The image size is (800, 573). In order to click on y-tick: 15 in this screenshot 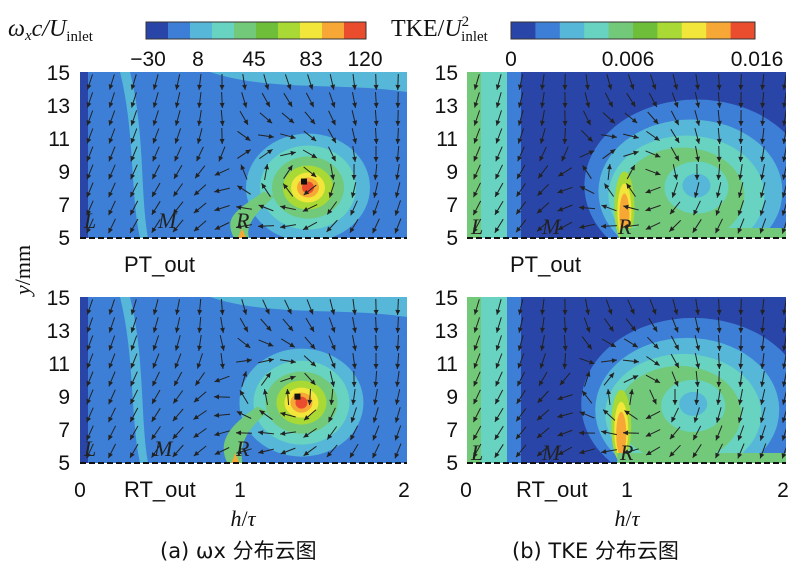, I will do `click(58, 73)`.